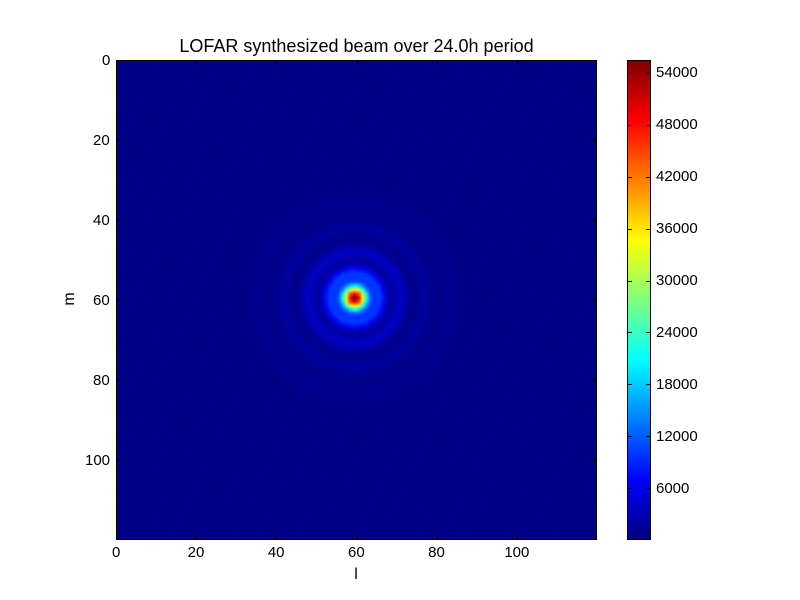 The width and height of the screenshot is (800, 600). What do you see at coordinates (677, 436) in the screenshot?
I see `colorbar-tick-label: 12000` at bounding box center [677, 436].